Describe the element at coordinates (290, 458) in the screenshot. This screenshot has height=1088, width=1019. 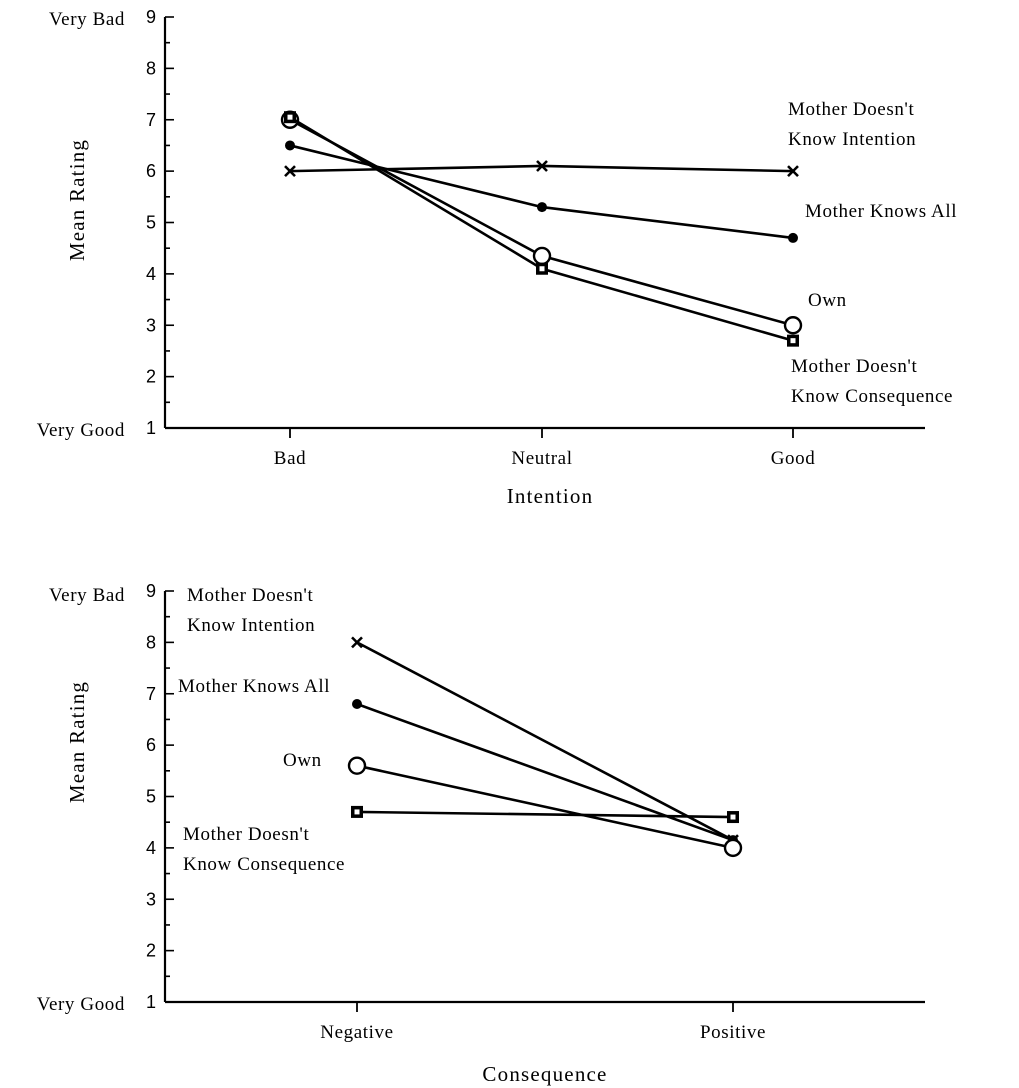
I see `x-tick-label: Bad` at that location.